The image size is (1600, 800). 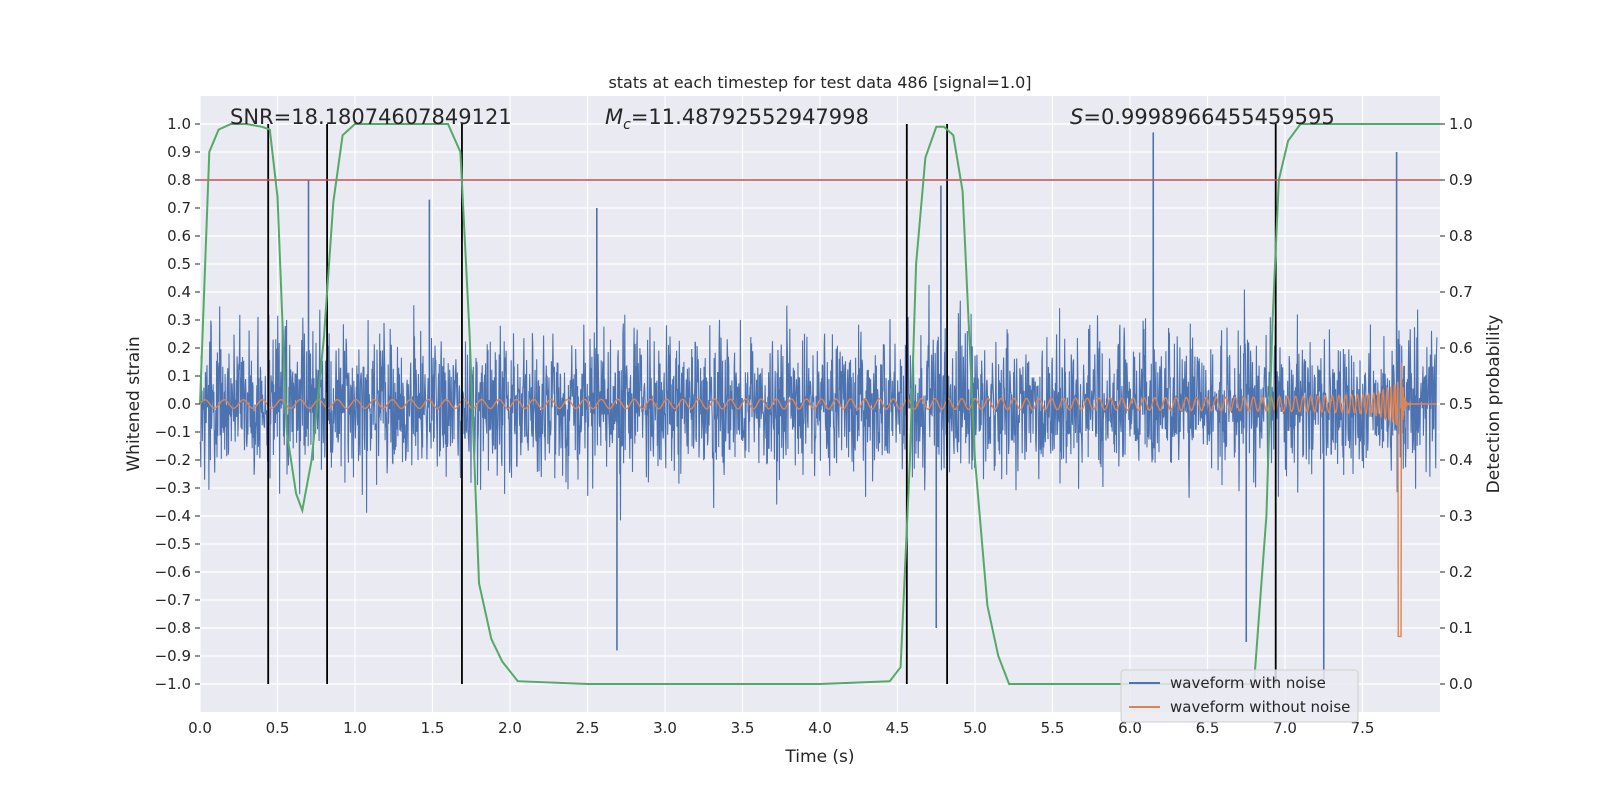 I want to click on y2-tick-label: 0.7, so click(x=1461, y=292).